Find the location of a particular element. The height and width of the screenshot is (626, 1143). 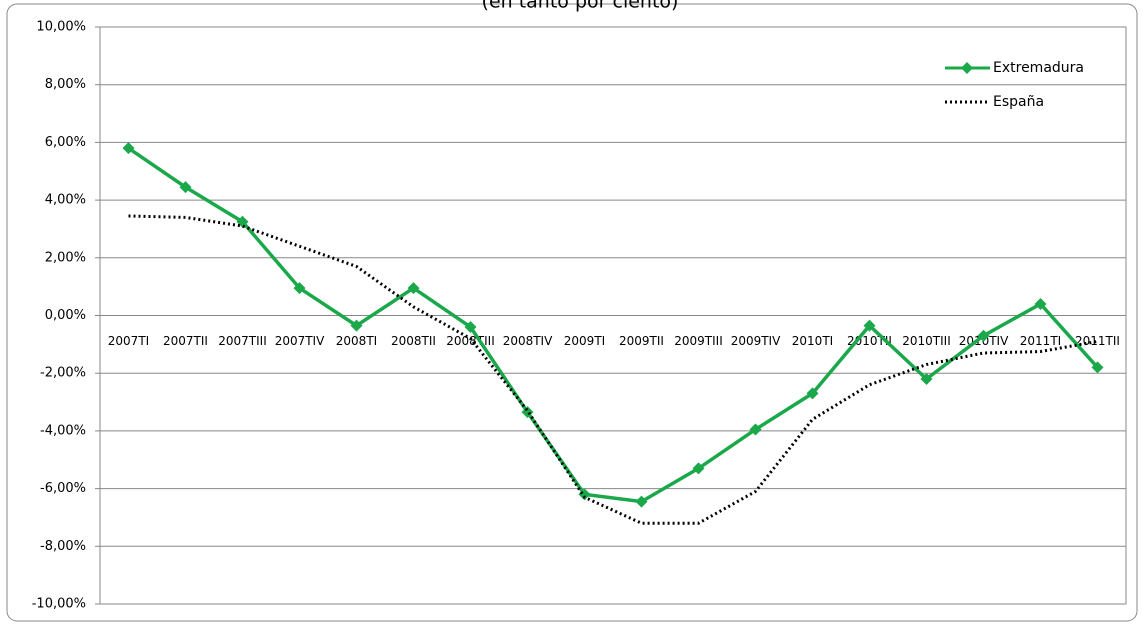

chart-subtitle: (en tanto por ciento) is located at coordinates (580, 6).